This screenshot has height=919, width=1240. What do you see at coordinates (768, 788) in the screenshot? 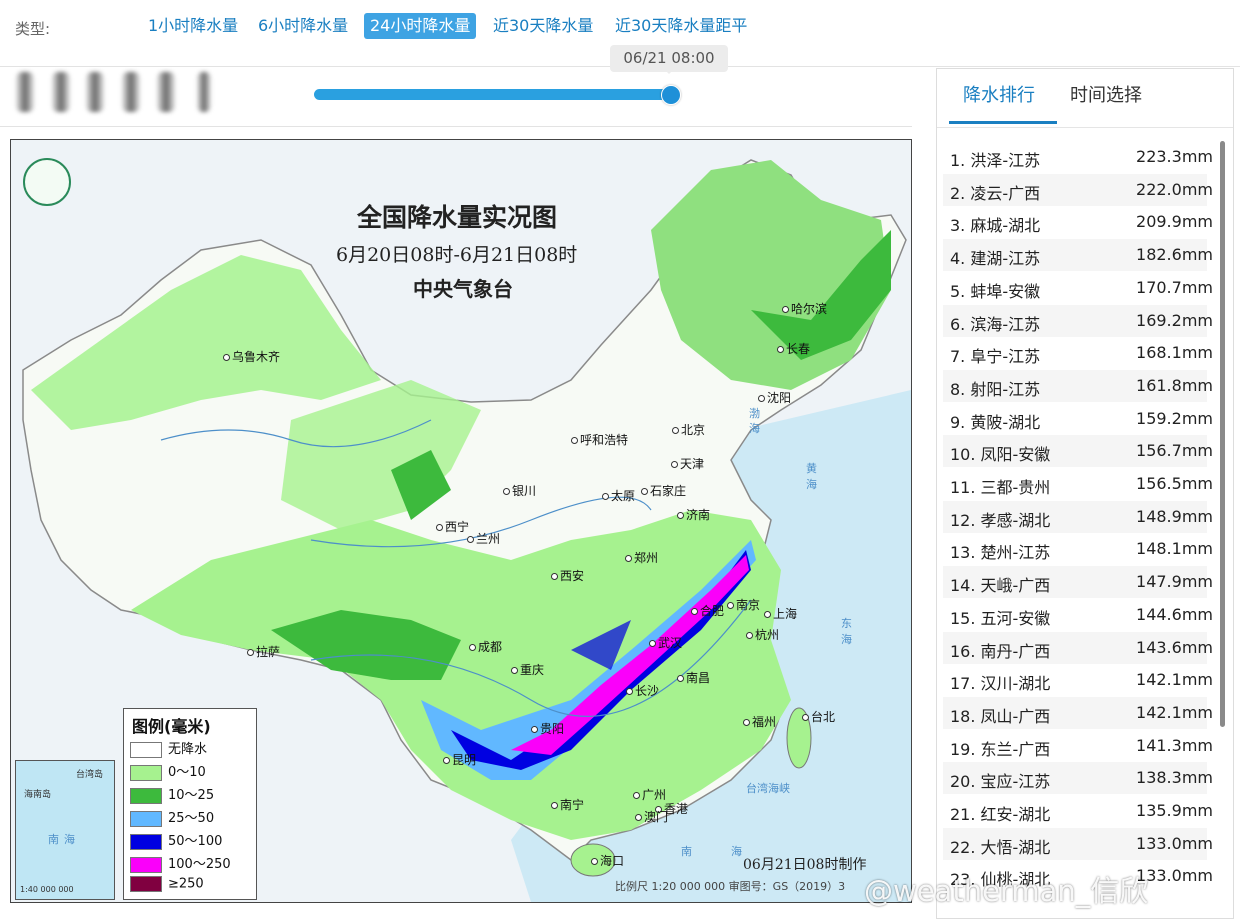
I see `sea-label: 台湾海峡` at bounding box center [768, 788].